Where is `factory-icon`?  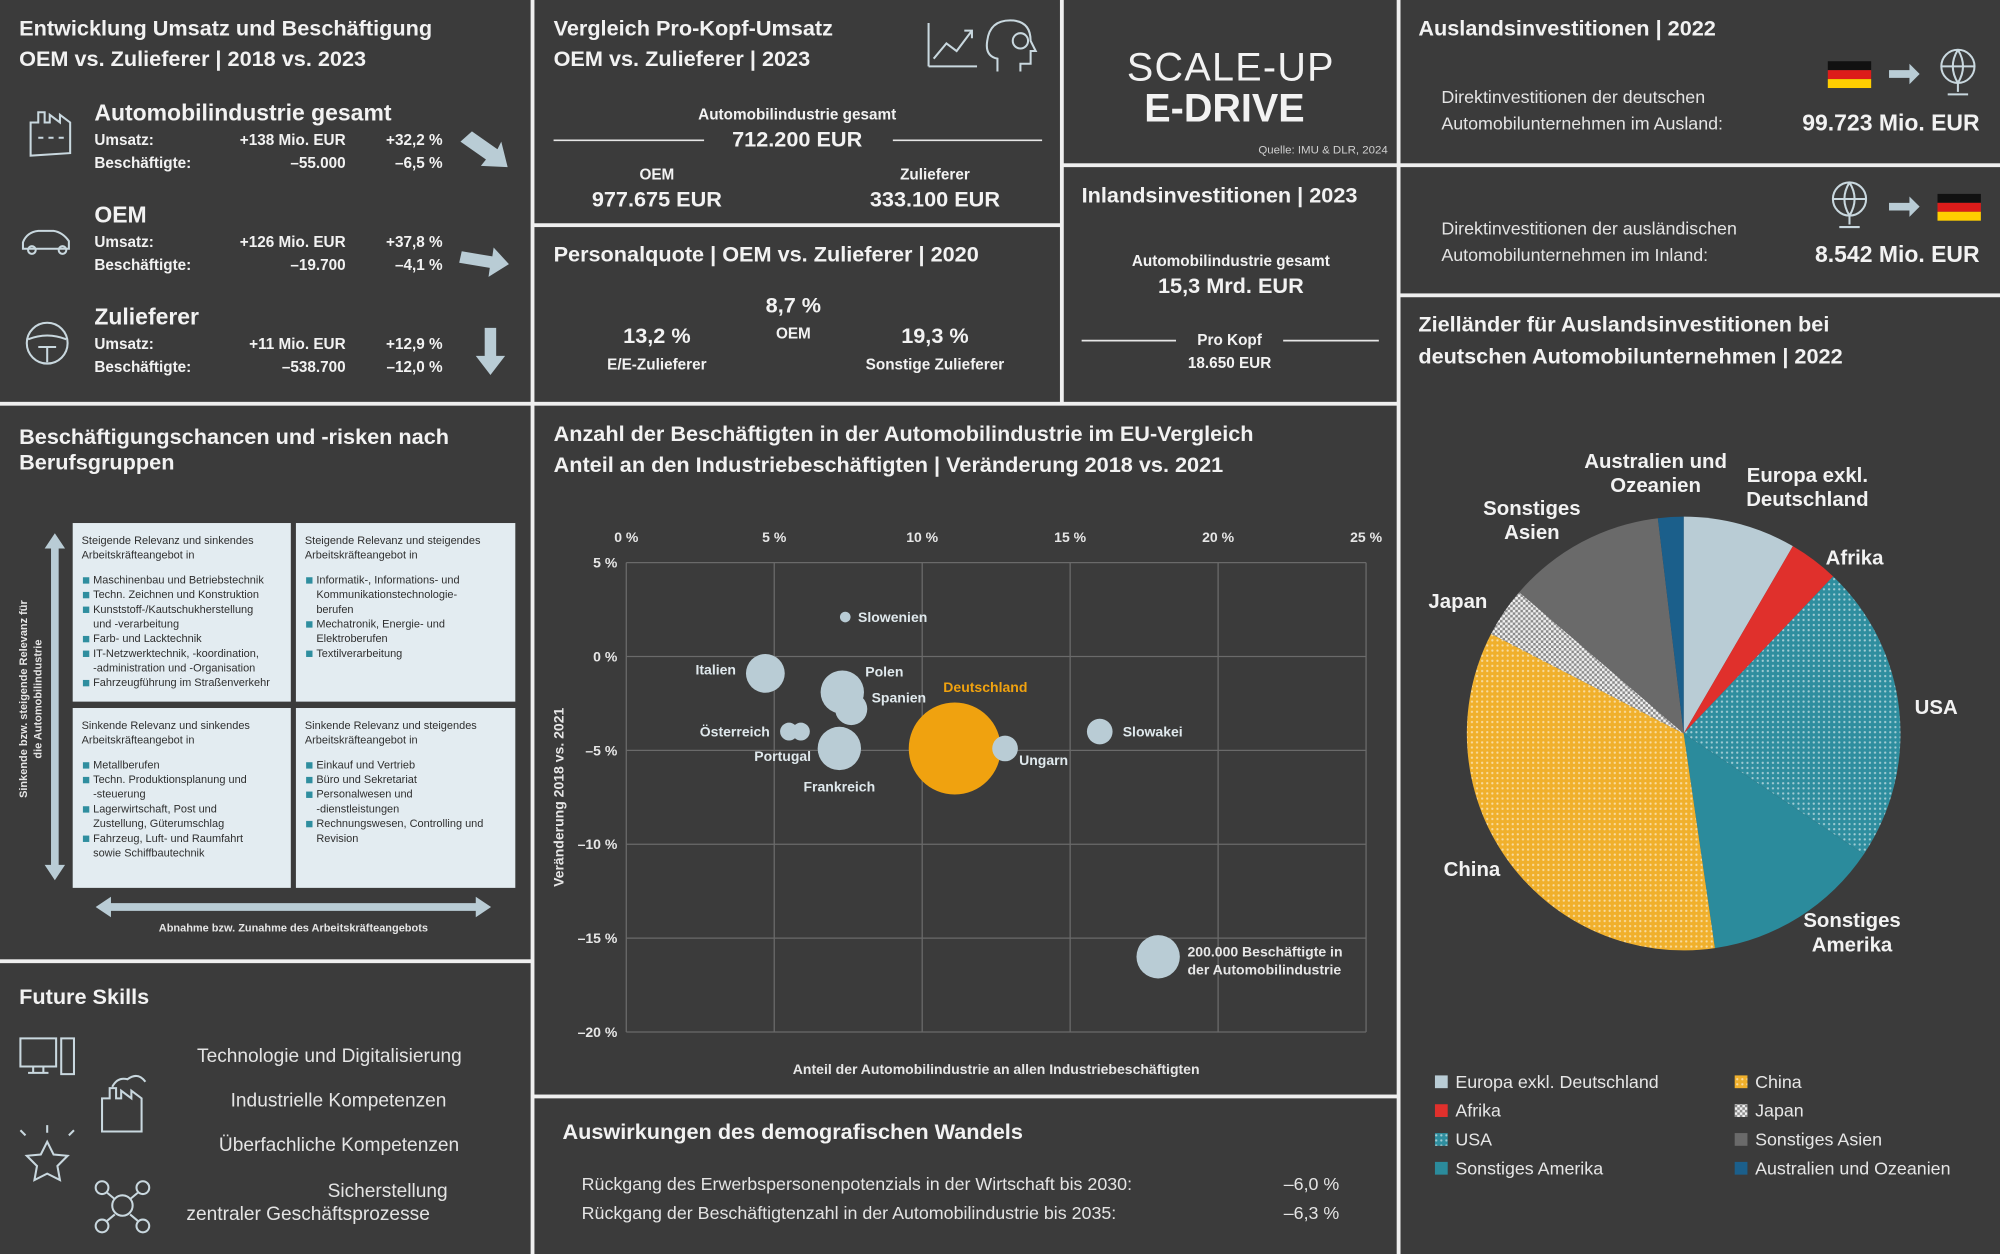 factory-icon is located at coordinates (124, 1103).